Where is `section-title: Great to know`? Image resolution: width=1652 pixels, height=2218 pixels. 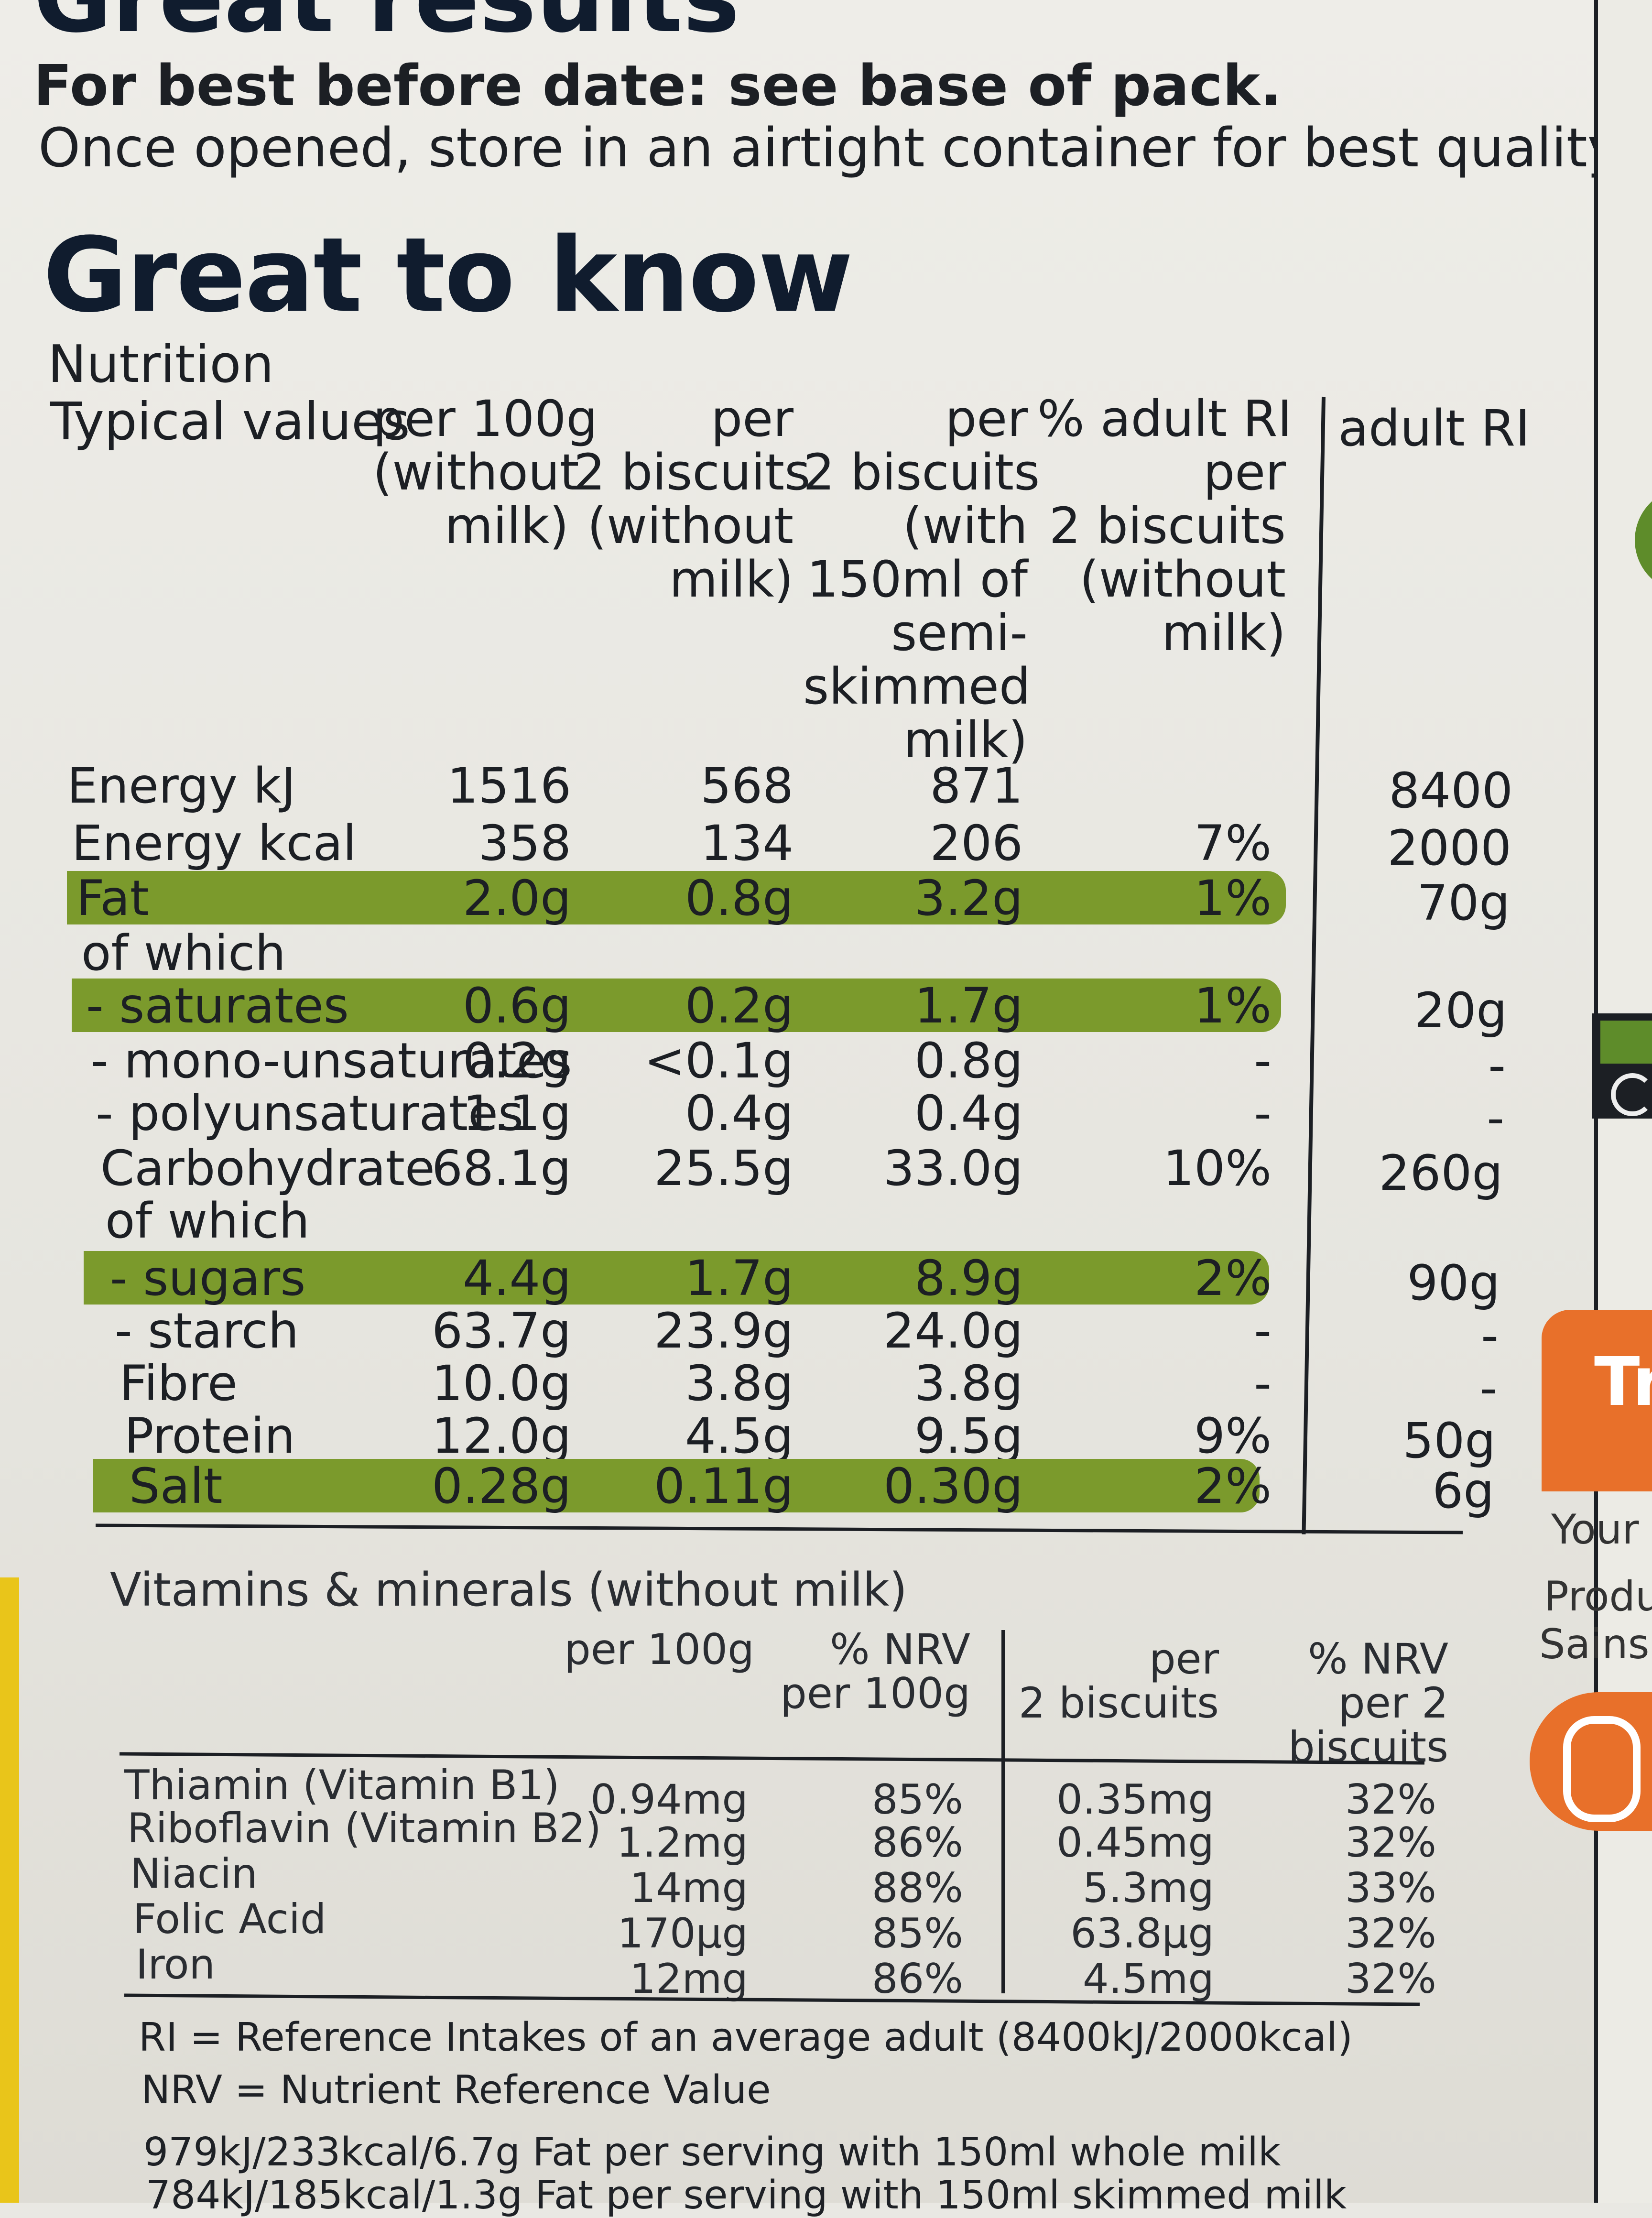
section-title: Great to know is located at coordinates (448, 275).